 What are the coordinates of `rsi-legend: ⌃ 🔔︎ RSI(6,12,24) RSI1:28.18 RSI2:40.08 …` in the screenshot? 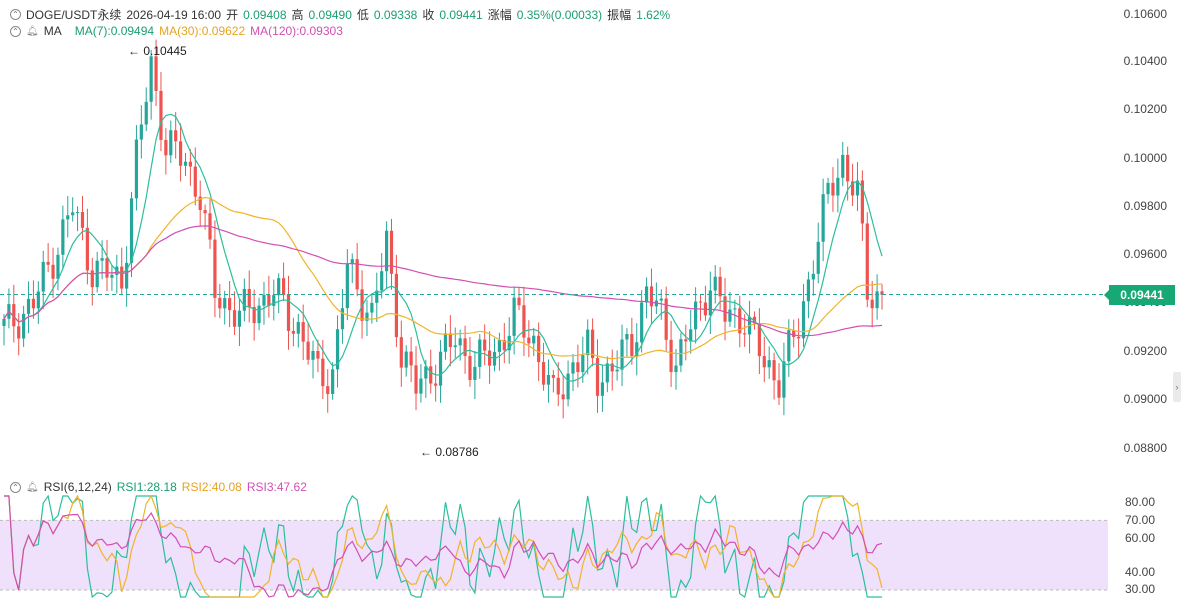 It's located at (158, 487).